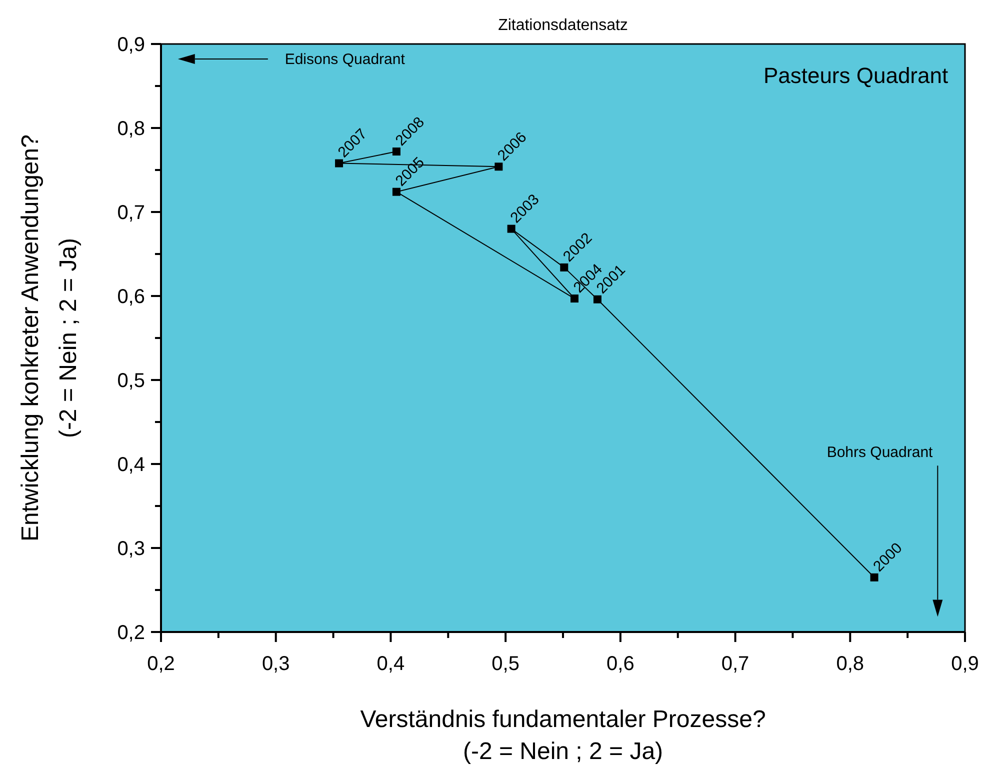 Image resolution: width=983 pixels, height=766 pixels. Describe the element at coordinates (390, 664) in the screenshot. I see `x-tick-label: 0,4` at that location.